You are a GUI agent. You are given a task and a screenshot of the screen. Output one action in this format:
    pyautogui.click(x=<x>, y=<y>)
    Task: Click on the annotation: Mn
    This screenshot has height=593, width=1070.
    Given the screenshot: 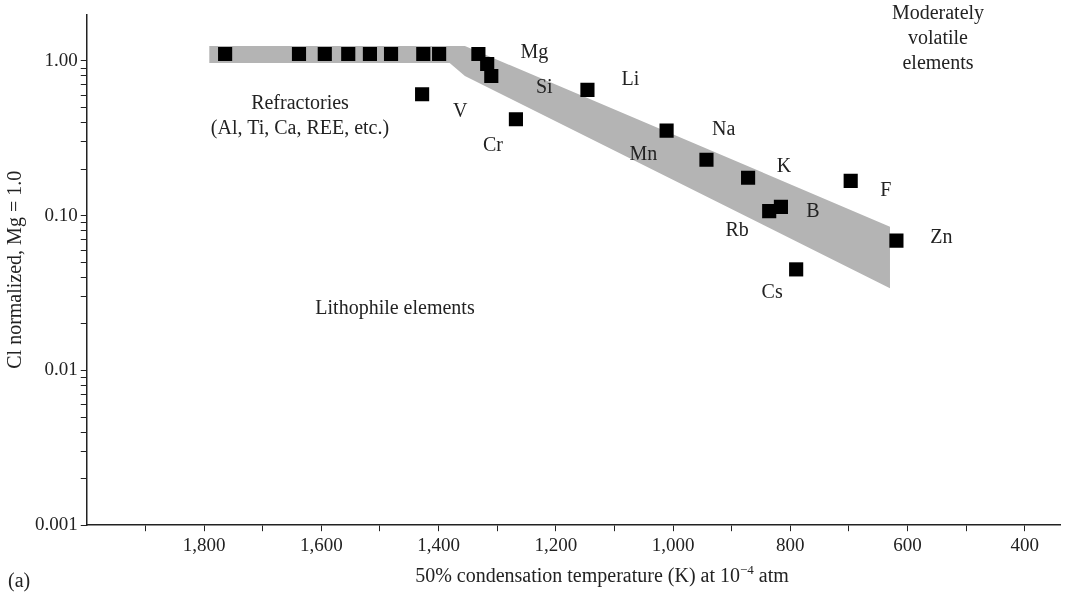 What is the action you would take?
    pyautogui.click(x=643, y=153)
    